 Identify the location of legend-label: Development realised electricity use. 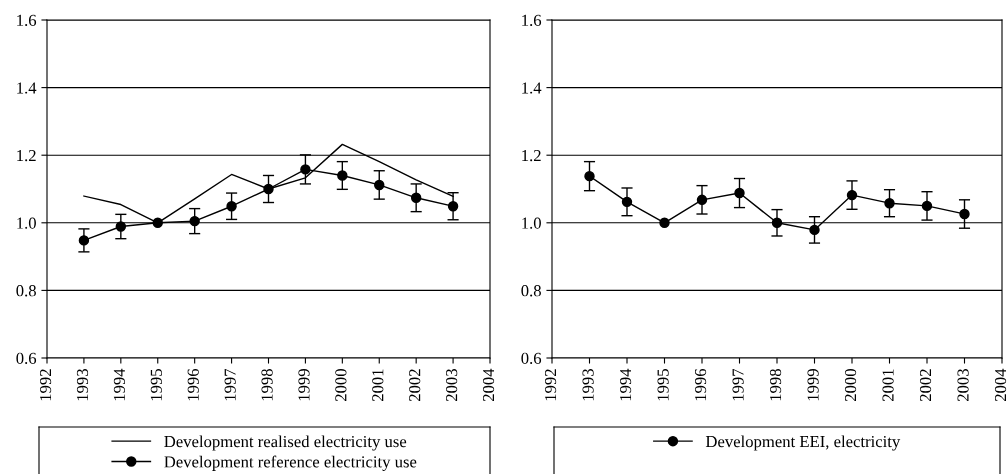
(285, 443).